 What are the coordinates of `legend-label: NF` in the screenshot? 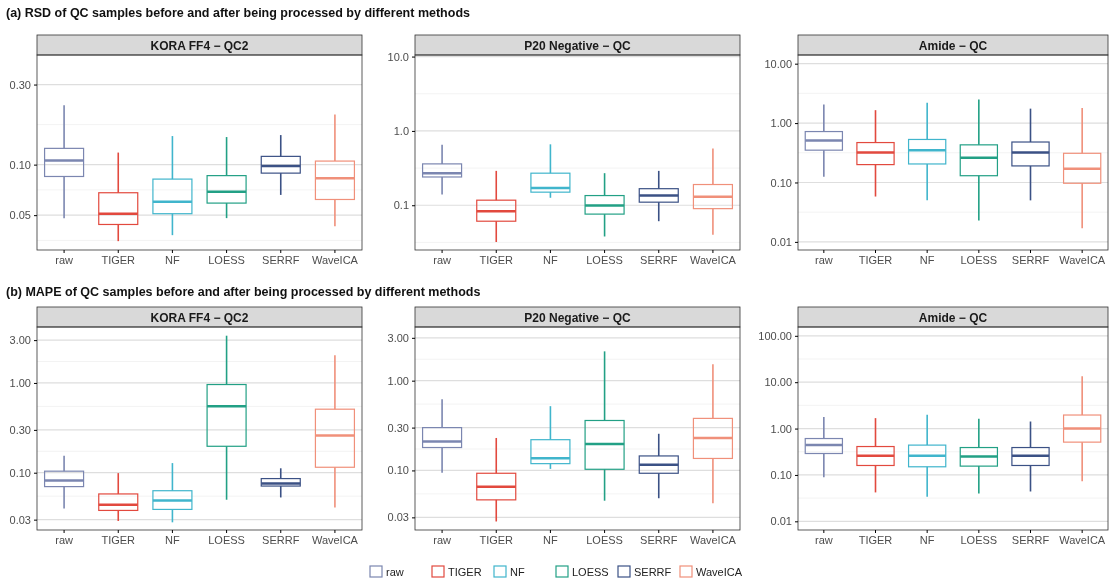 It's located at (517, 572).